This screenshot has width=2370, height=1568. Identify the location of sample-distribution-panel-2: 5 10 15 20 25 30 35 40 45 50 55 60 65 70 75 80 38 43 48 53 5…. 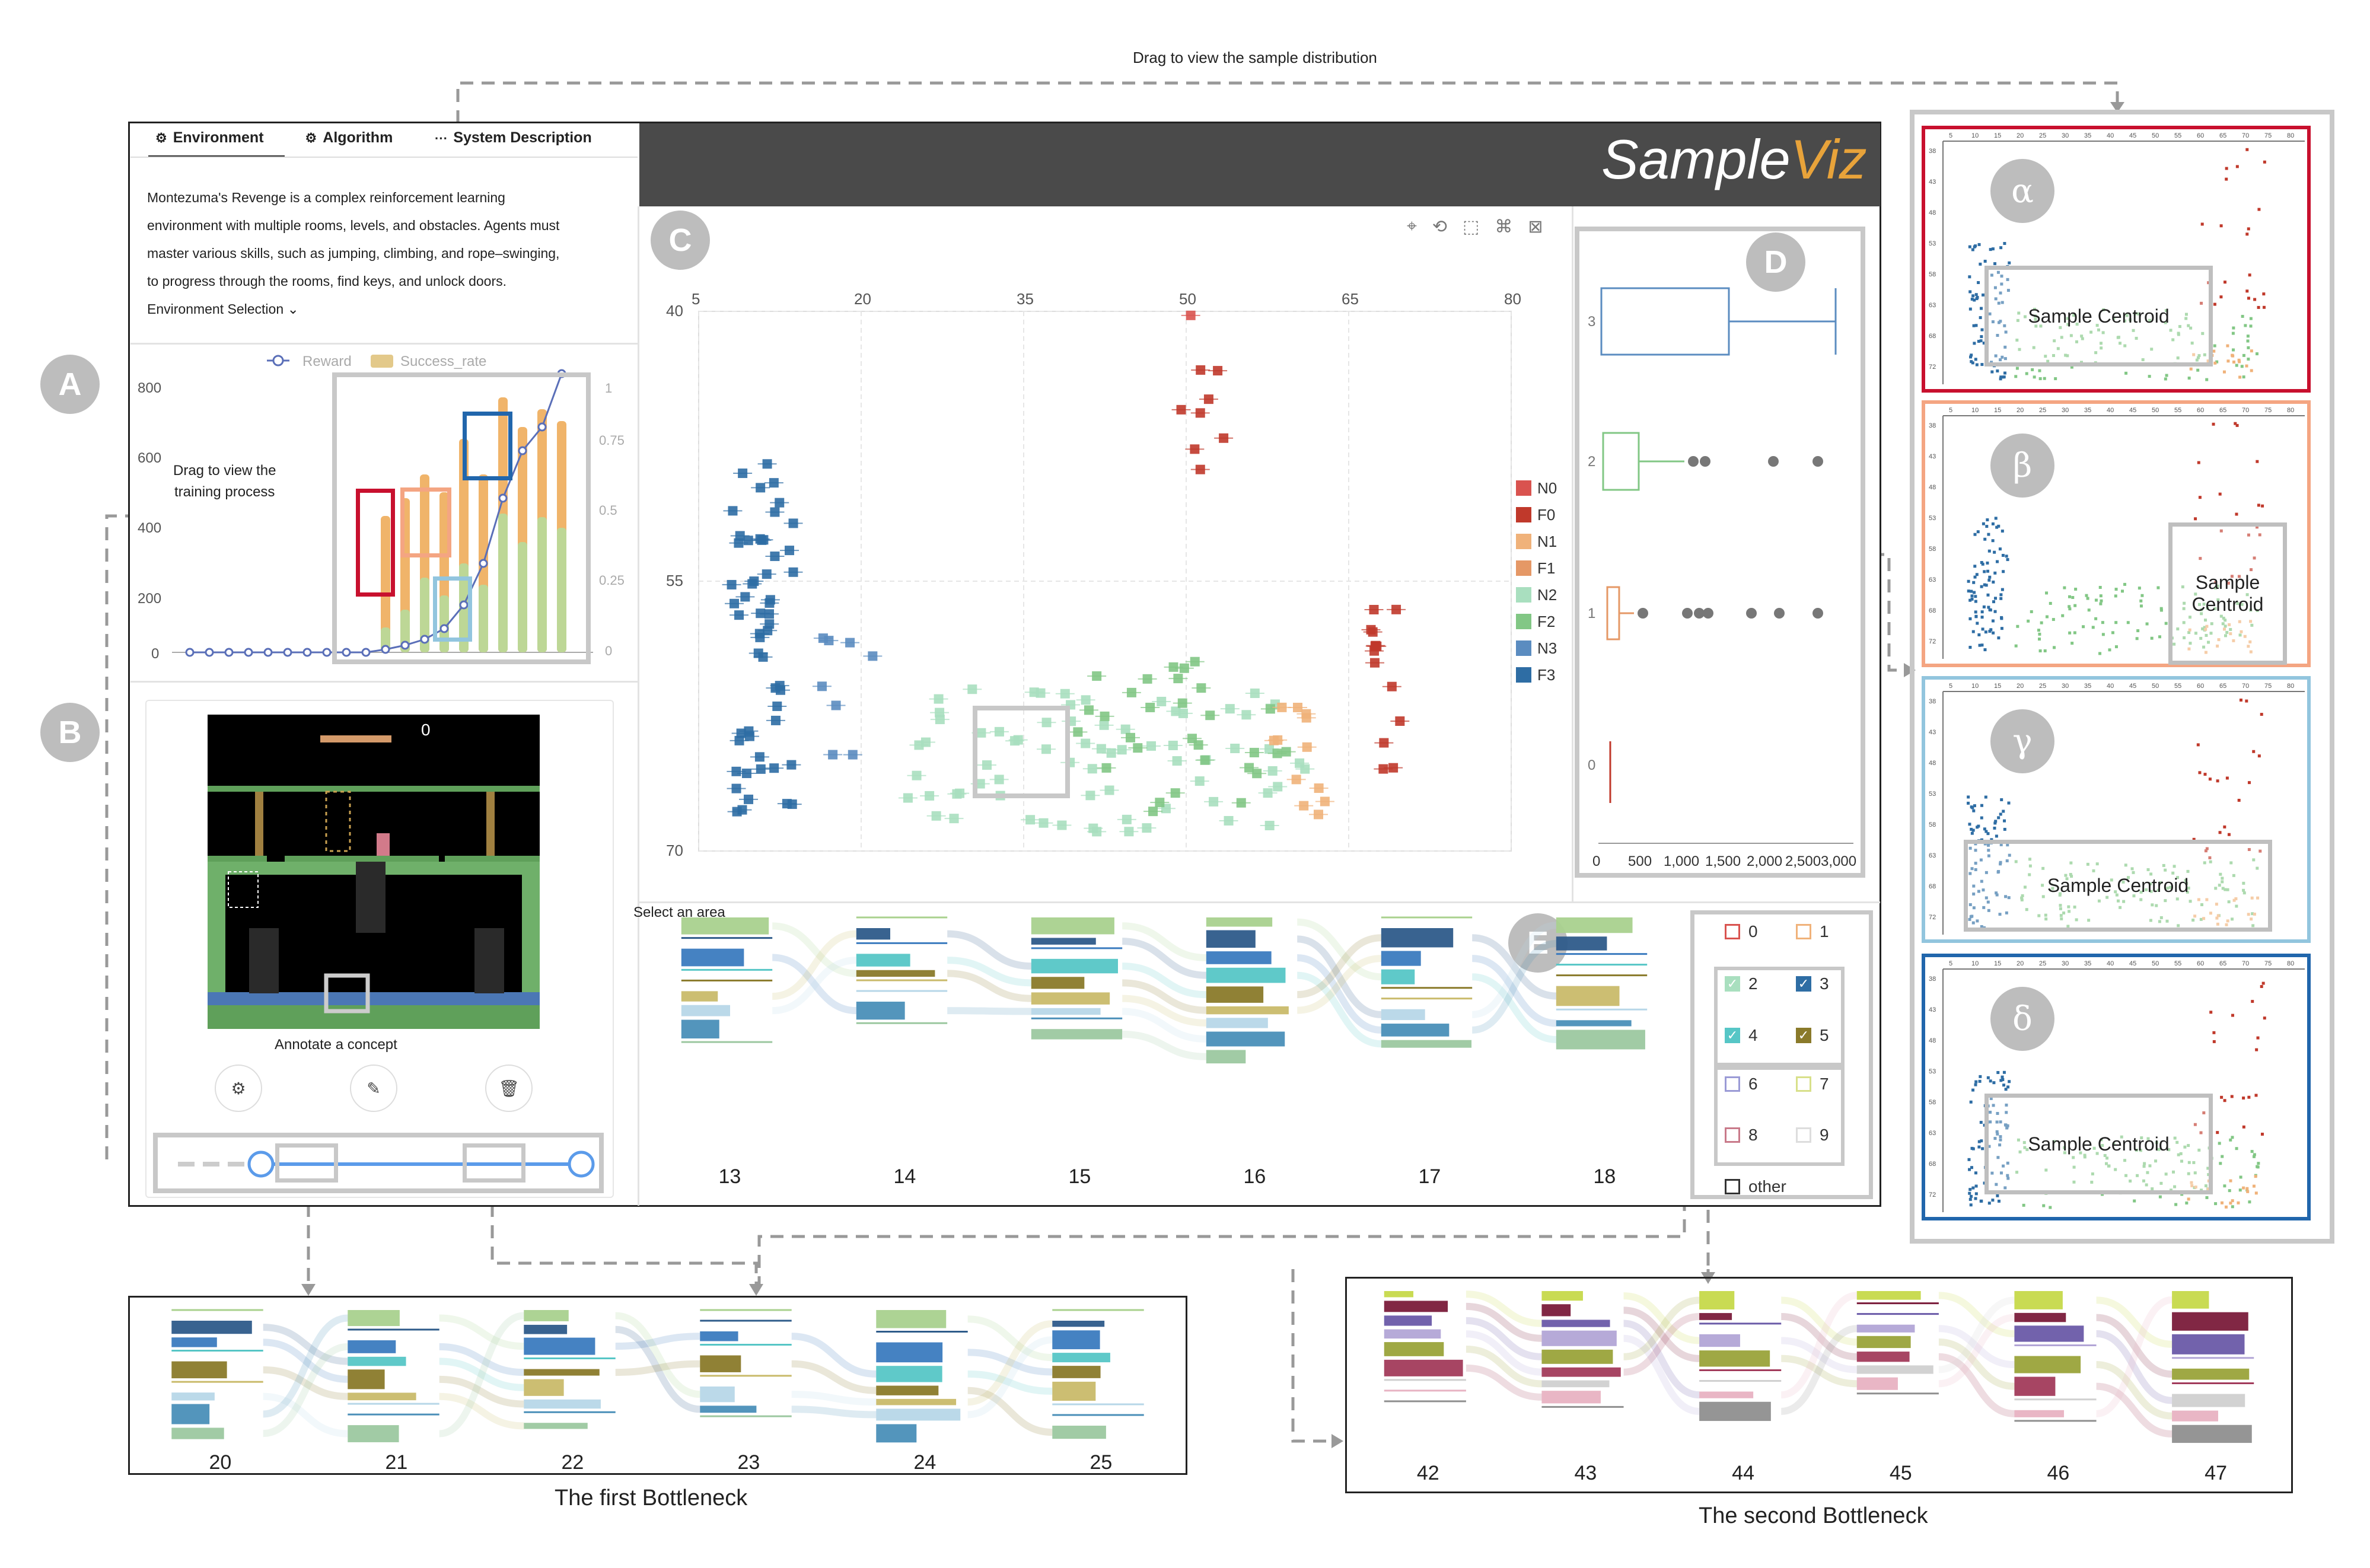
(2116, 809).